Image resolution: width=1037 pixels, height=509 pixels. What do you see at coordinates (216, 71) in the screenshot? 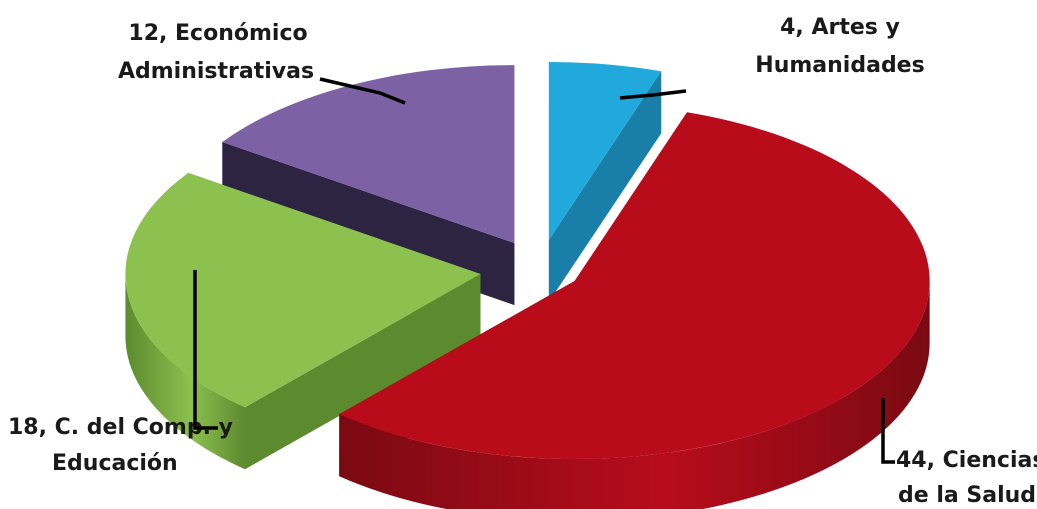
I see `label-line: Administrativas` at bounding box center [216, 71].